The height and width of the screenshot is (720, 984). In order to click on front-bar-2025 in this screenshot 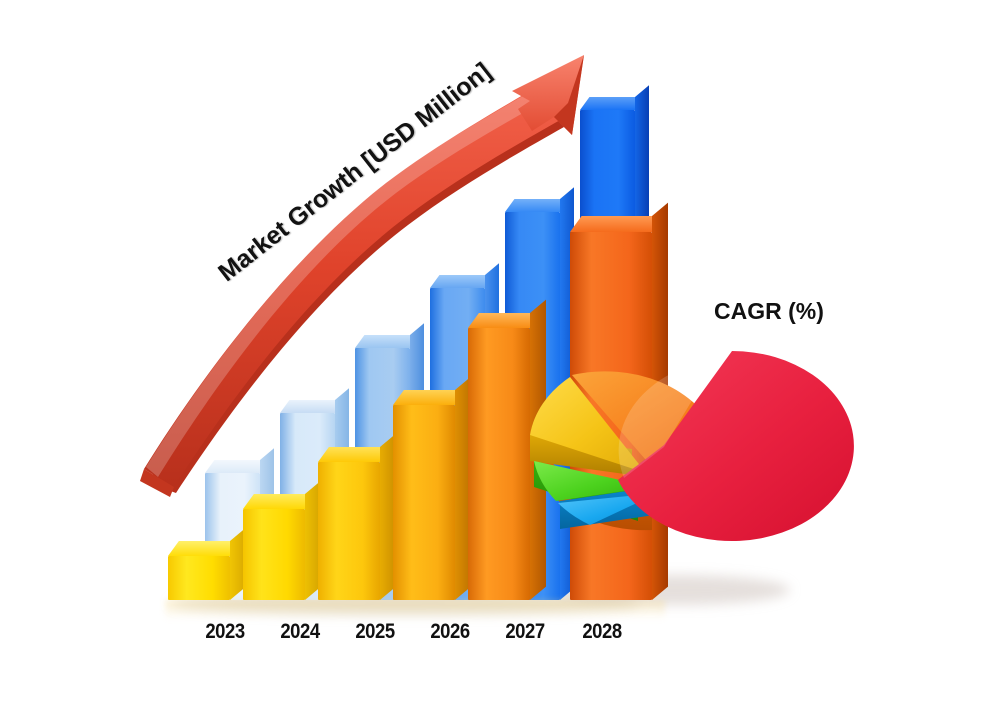, I will do `click(357, 516)`.